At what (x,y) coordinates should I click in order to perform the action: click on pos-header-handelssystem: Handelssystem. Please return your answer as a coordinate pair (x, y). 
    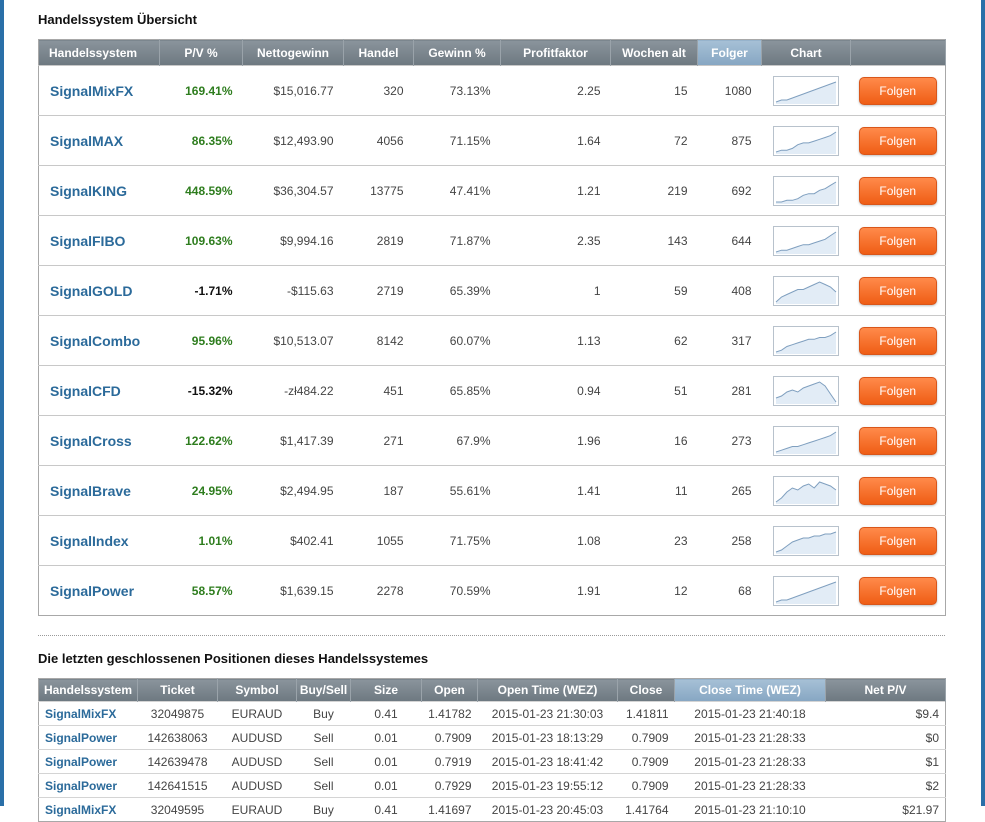
    Looking at the image, I should click on (88, 690).